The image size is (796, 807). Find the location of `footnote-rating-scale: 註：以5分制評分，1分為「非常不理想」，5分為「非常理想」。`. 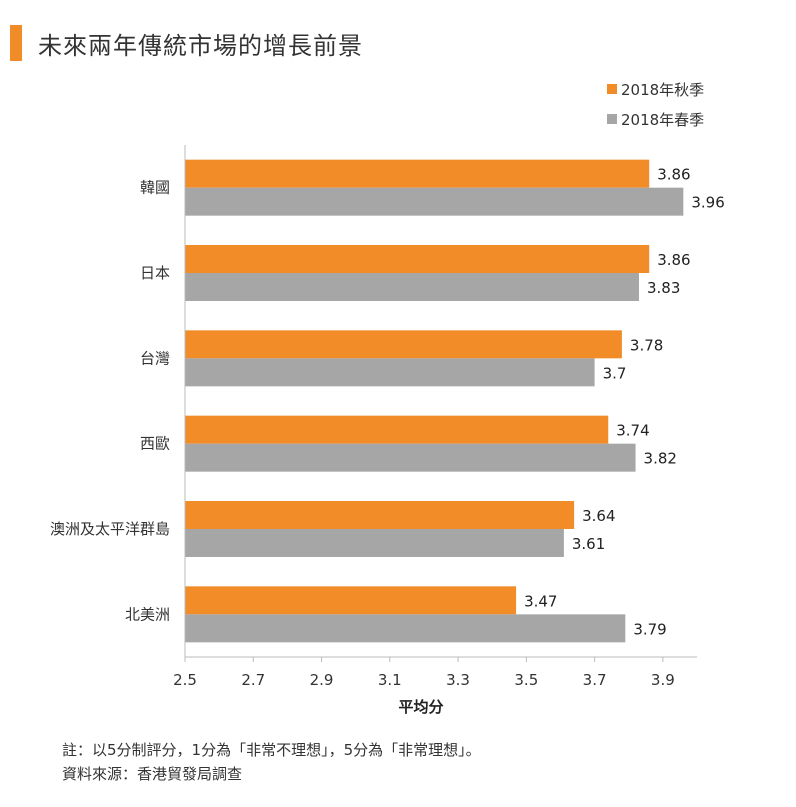

footnote-rating-scale: 註：以5分制評分，1分為「非常不理想」，5分為「非常理想」。 is located at coordinates (271, 750).